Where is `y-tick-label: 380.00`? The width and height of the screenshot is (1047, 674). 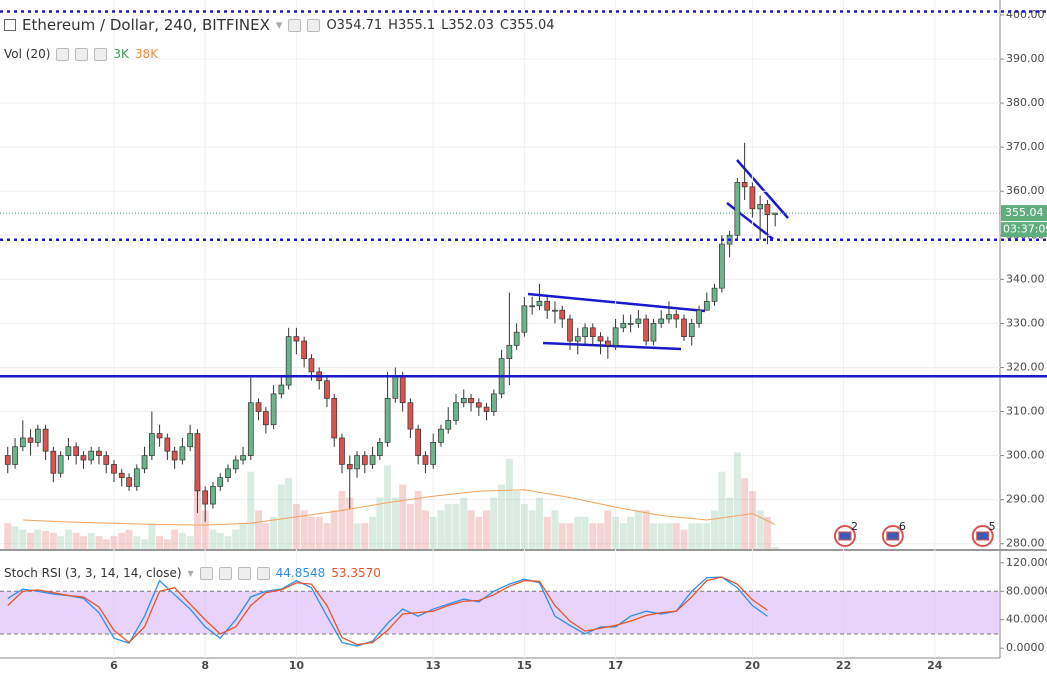 y-tick-label: 380.00 is located at coordinates (1025, 102).